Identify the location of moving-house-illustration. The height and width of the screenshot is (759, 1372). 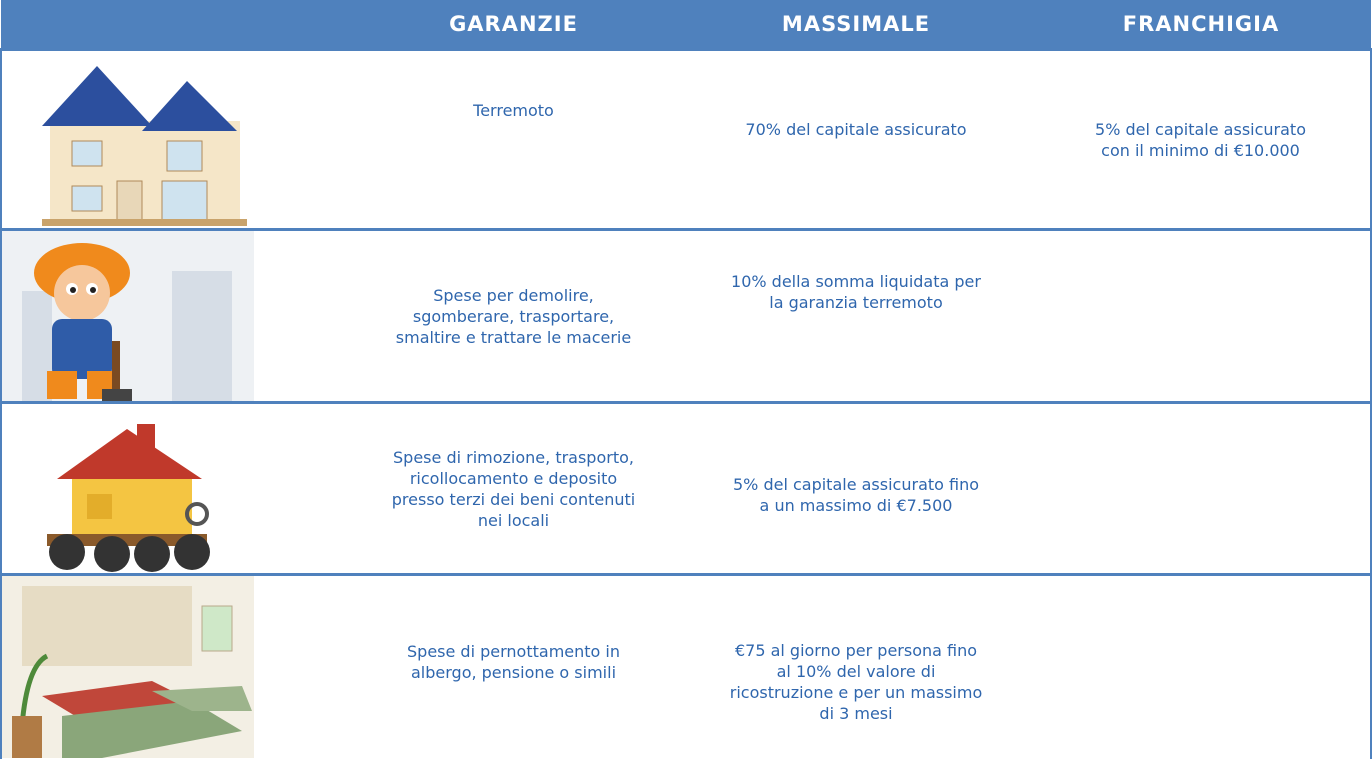
(128, 498).